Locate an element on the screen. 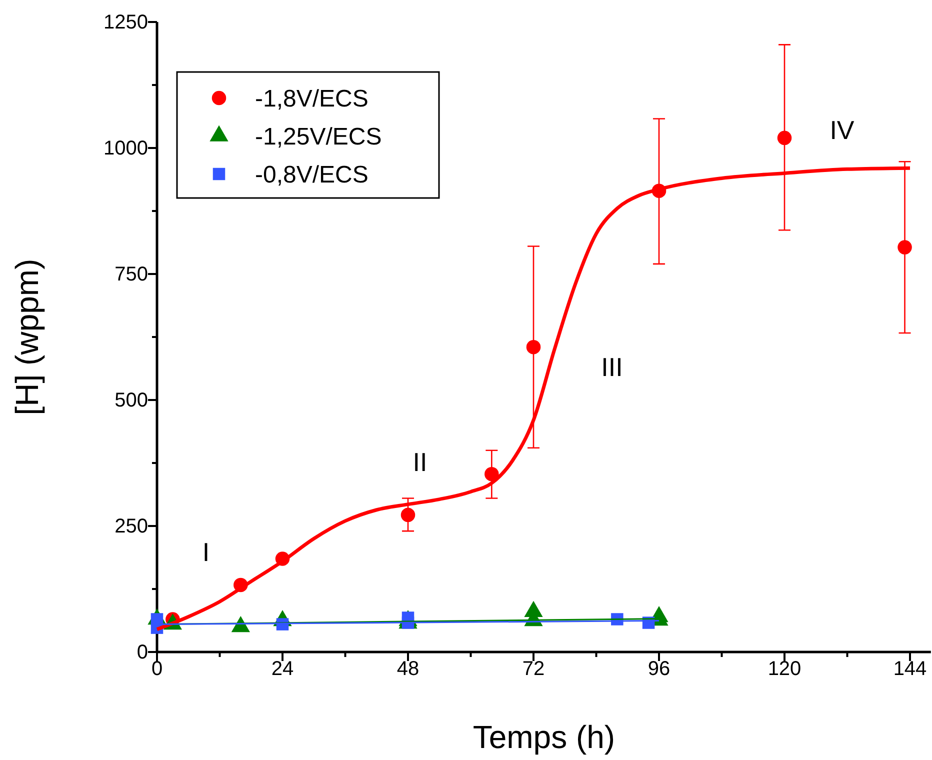  x-tick-label: 72 is located at coordinates (533, 669).